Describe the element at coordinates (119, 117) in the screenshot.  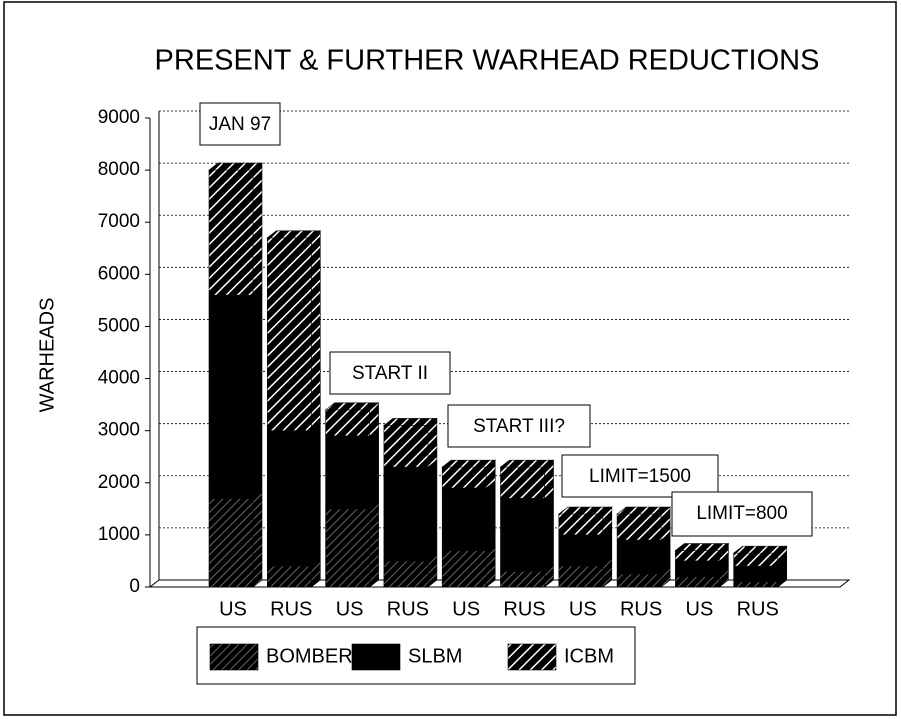
I see `y-tick-label: 9000` at that location.